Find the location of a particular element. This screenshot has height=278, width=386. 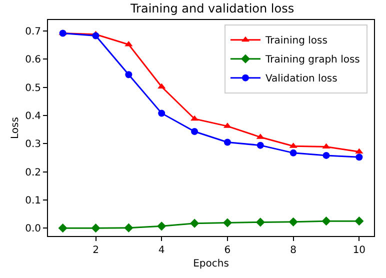

x-axis-title: Epochs is located at coordinates (211, 264).